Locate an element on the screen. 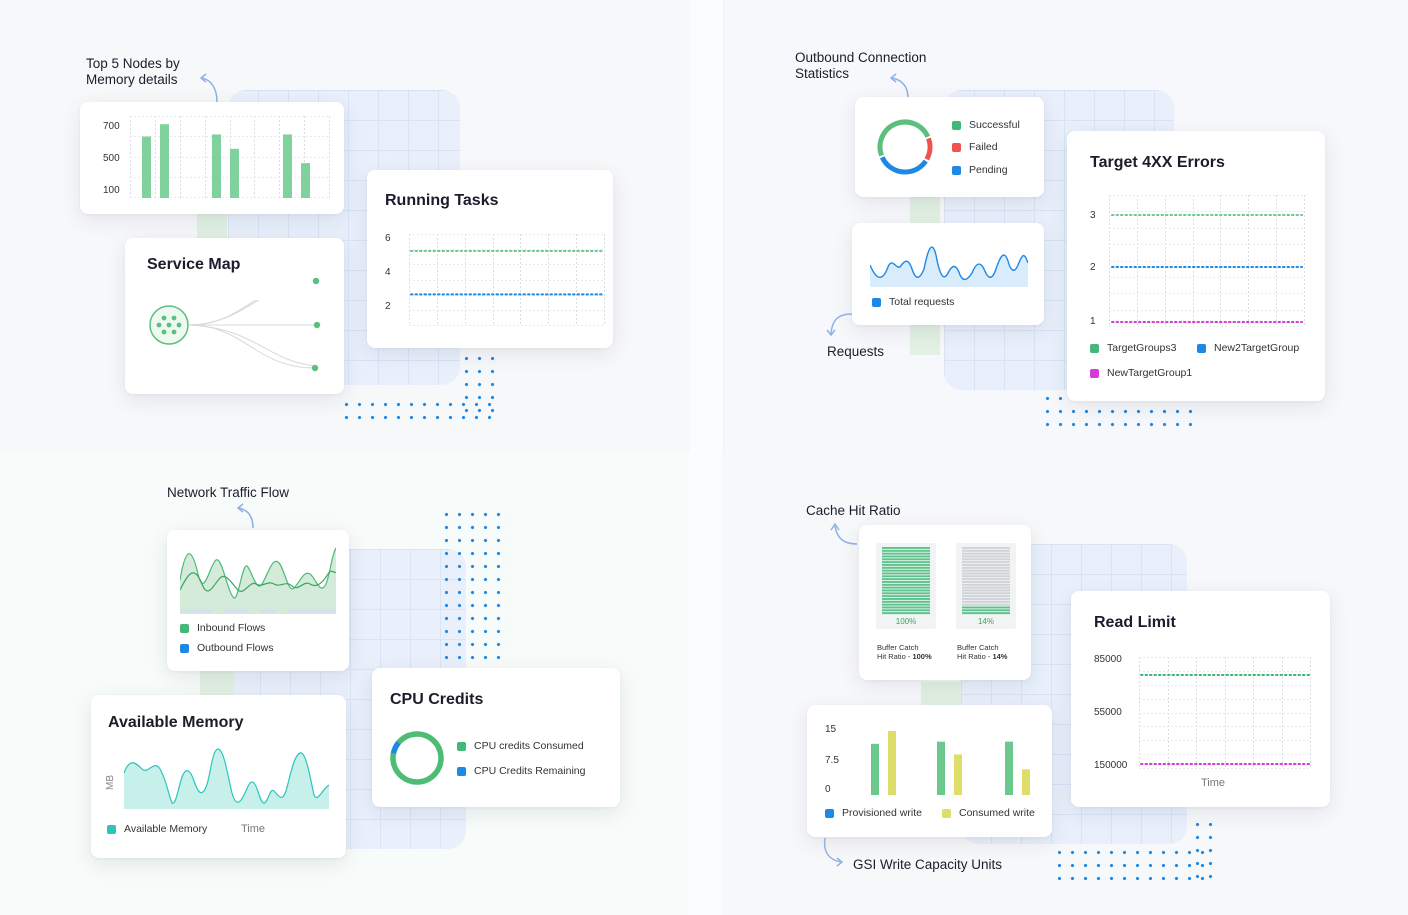 The width and height of the screenshot is (1408, 915). service-map-card: Service Map is located at coordinates (234, 316).